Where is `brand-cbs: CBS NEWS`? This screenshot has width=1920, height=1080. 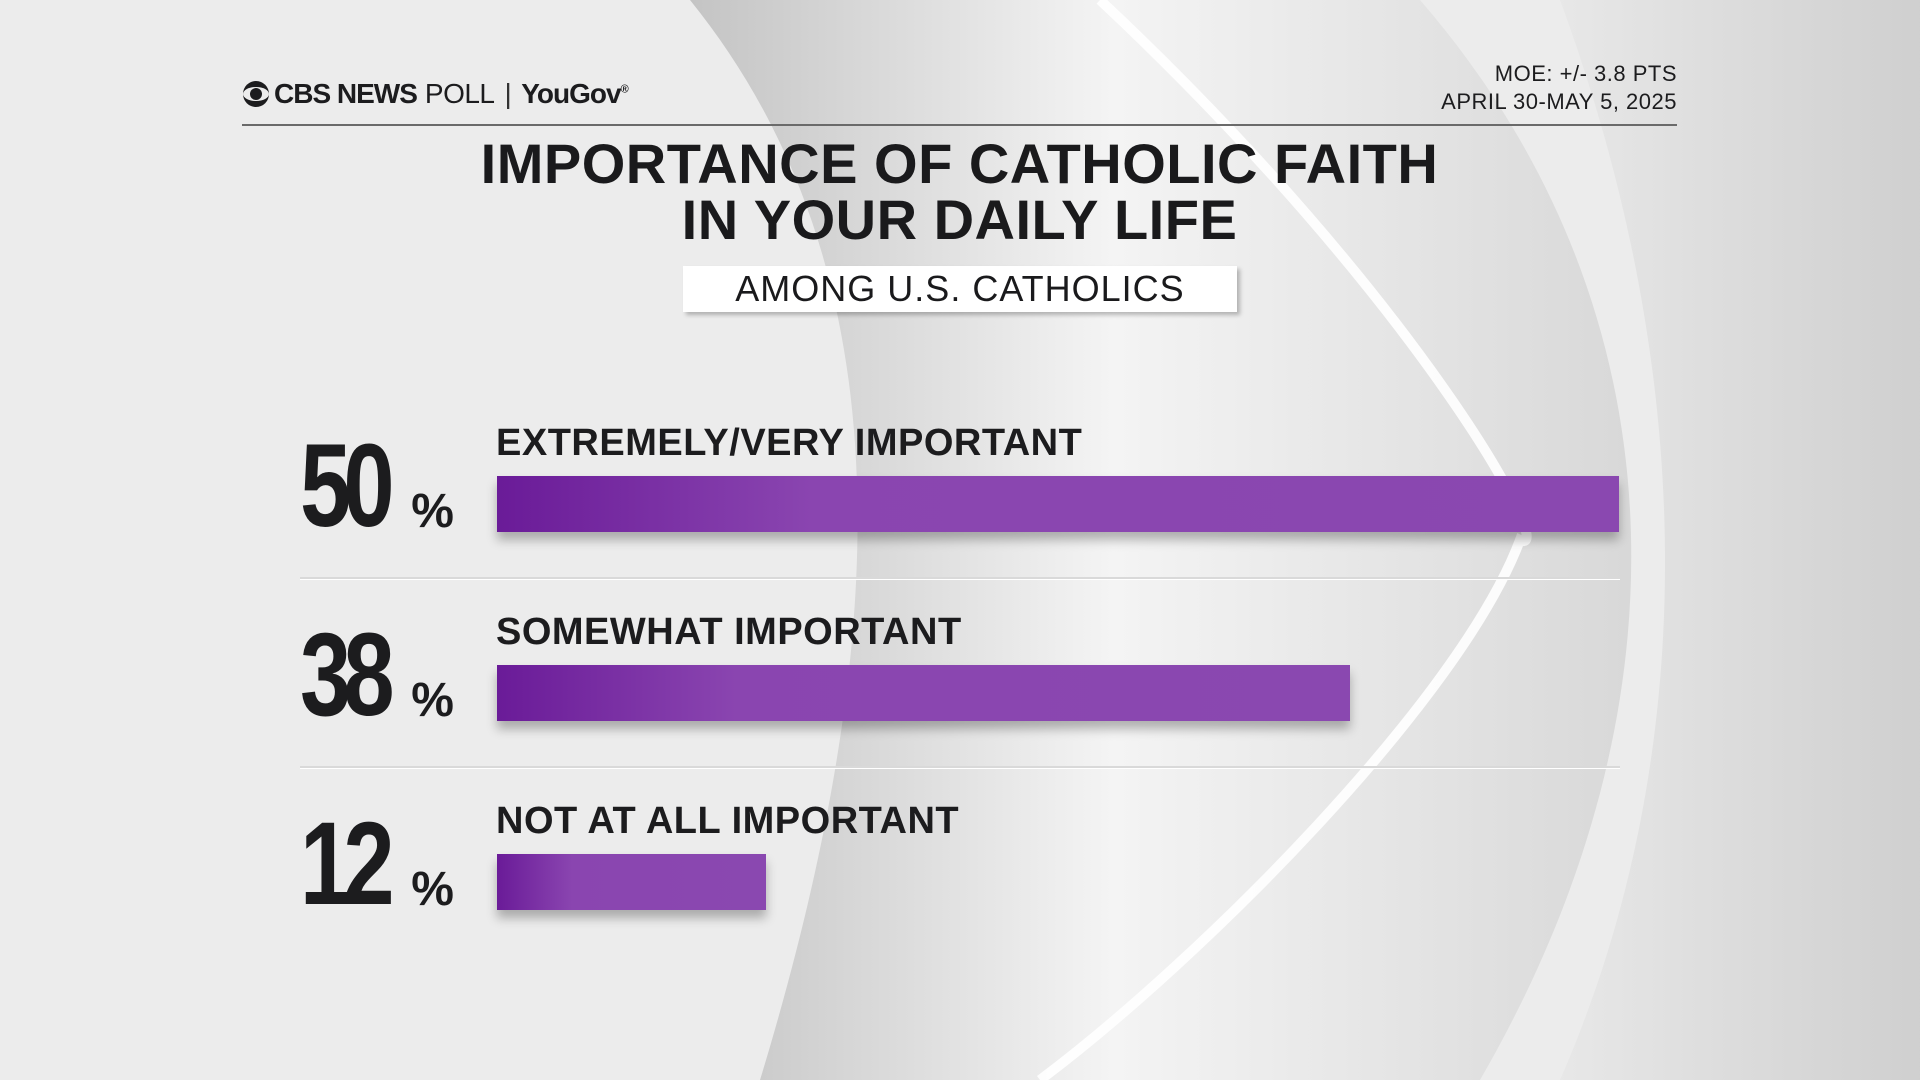
brand-cbs: CBS NEWS is located at coordinates (346, 93).